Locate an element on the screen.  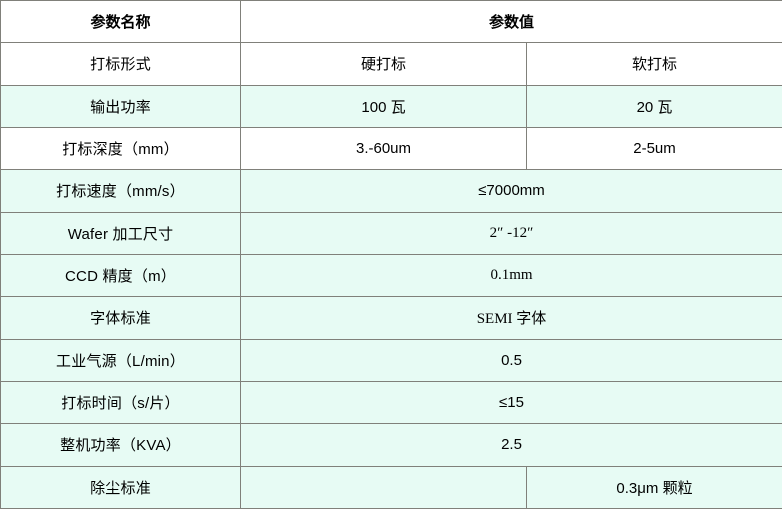
column-header-param-name: 参数名称 is located at coordinates (120, 22).